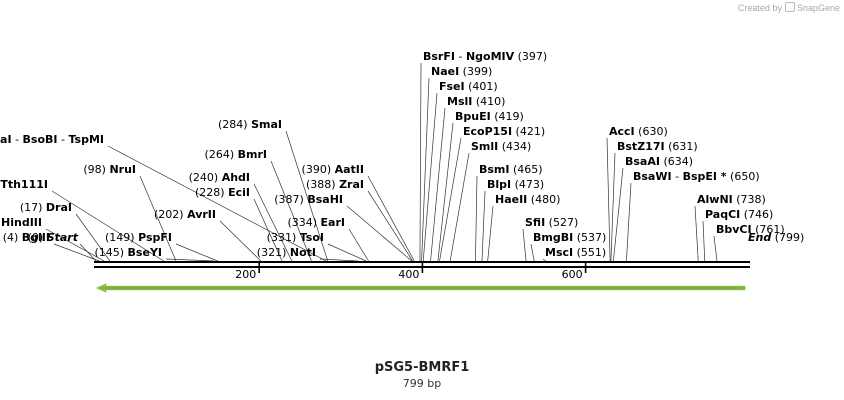 This screenshot has width=844, height=400. I want to click on restriction-site: (83) PflFI - Tth111I, so click(82, 220).